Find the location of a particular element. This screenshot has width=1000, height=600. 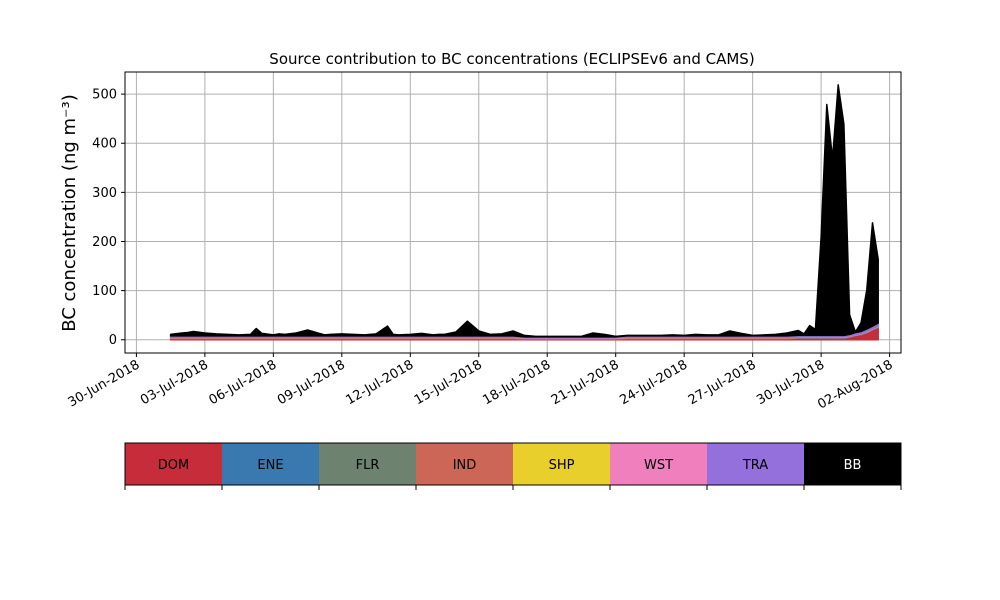

legend-cell-flr: FLR is located at coordinates (367, 464).